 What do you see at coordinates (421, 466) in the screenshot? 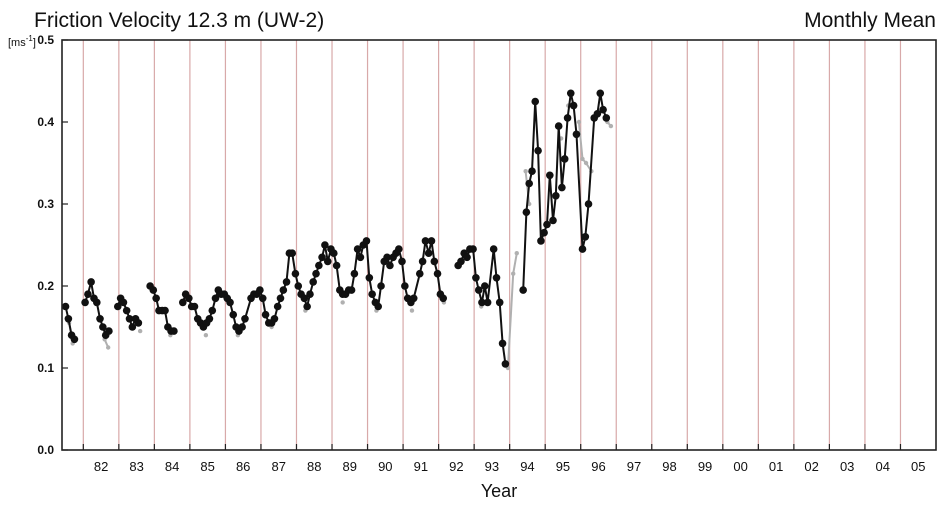
I see `x-tick-label: 91` at bounding box center [421, 466].